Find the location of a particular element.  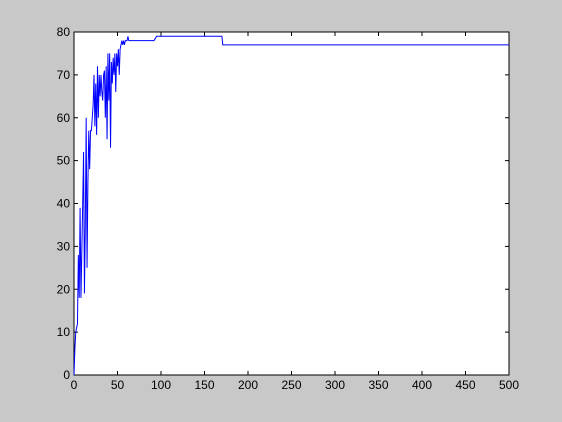

x-tick-label: 50 is located at coordinates (118, 385).